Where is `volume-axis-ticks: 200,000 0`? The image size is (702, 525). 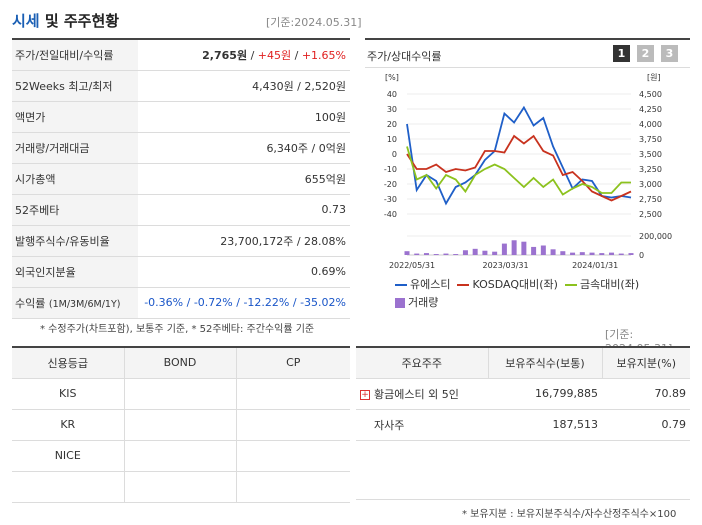 volume-axis-ticks: 200,000 0 is located at coordinates (655, 246).